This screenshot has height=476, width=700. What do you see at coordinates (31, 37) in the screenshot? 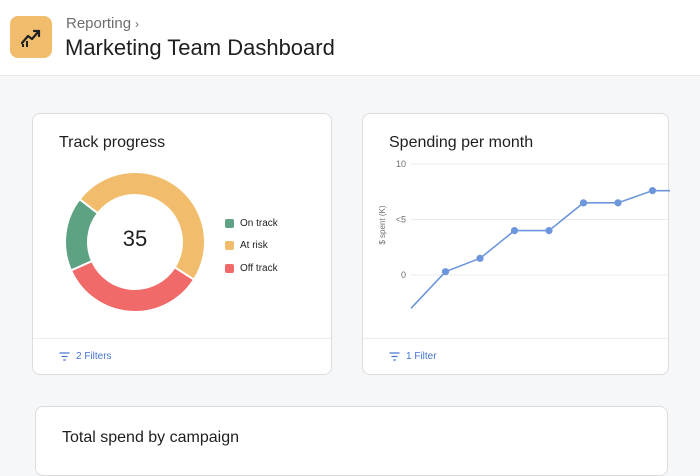
I see `trending-up-icon` at bounding box center [31, 37].